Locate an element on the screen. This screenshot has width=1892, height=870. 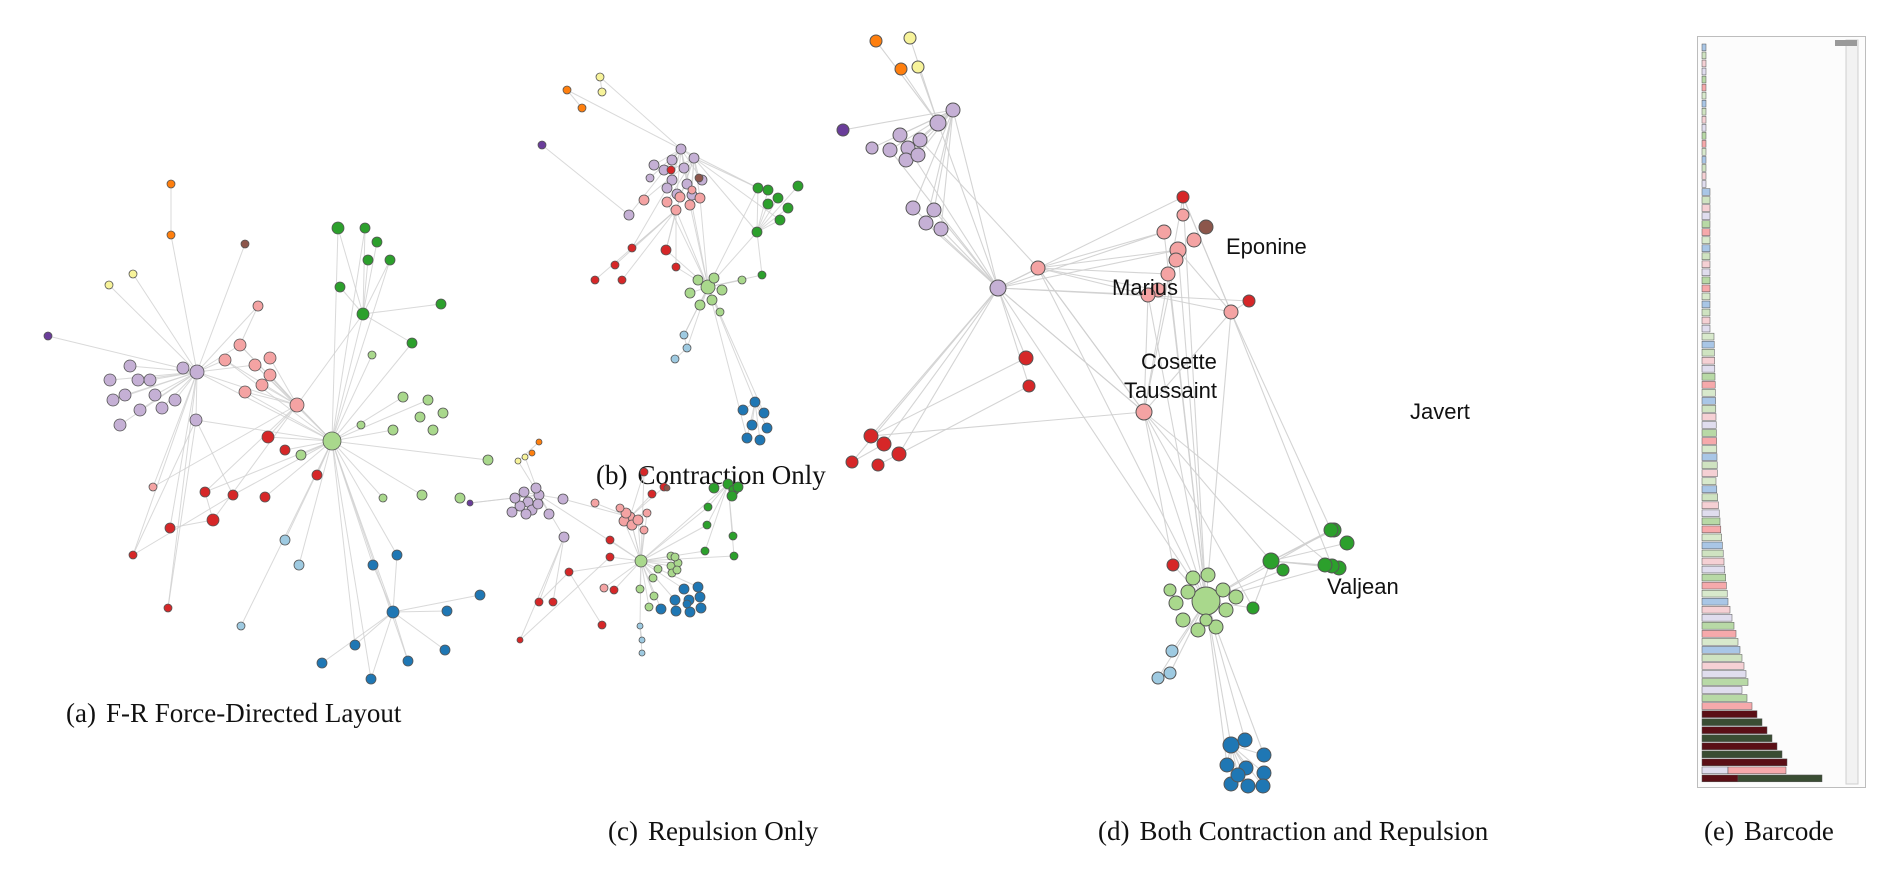
caption-a-tag: (a) is located at coordinates (81, 713).